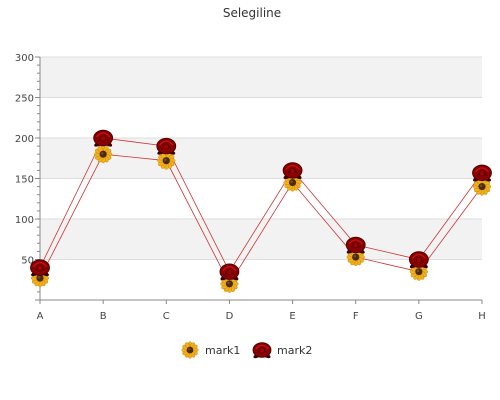  I want to click on legend-rose-icon, so click(262, 350).